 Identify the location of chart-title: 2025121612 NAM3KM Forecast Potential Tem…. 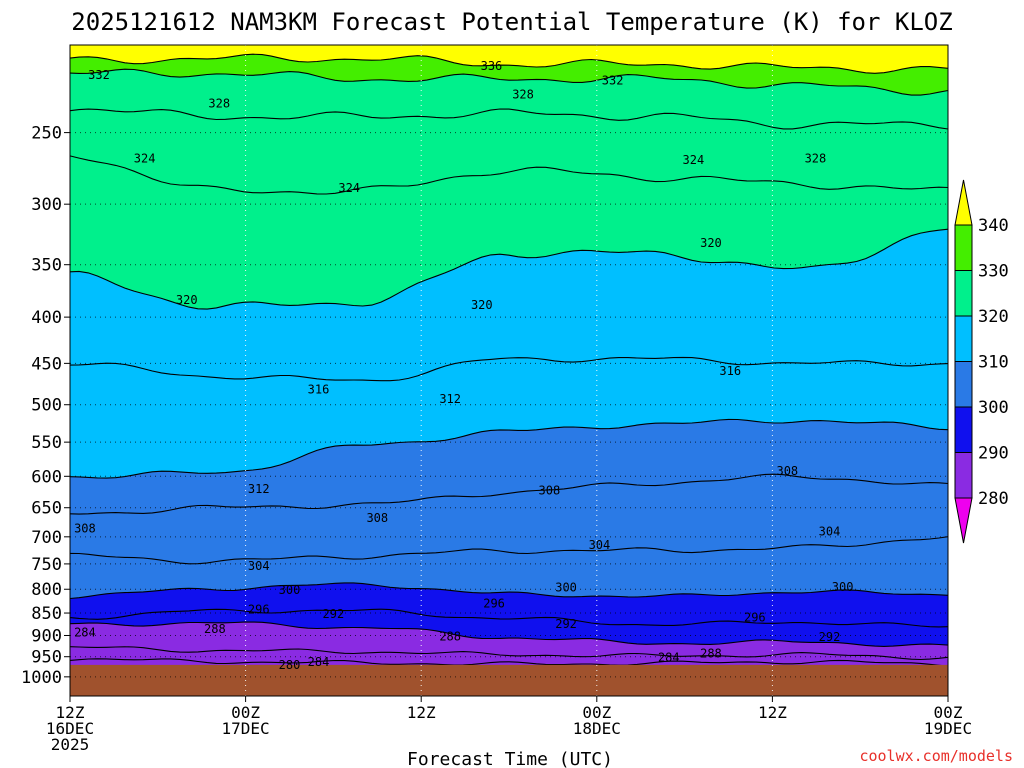
(511, 22).